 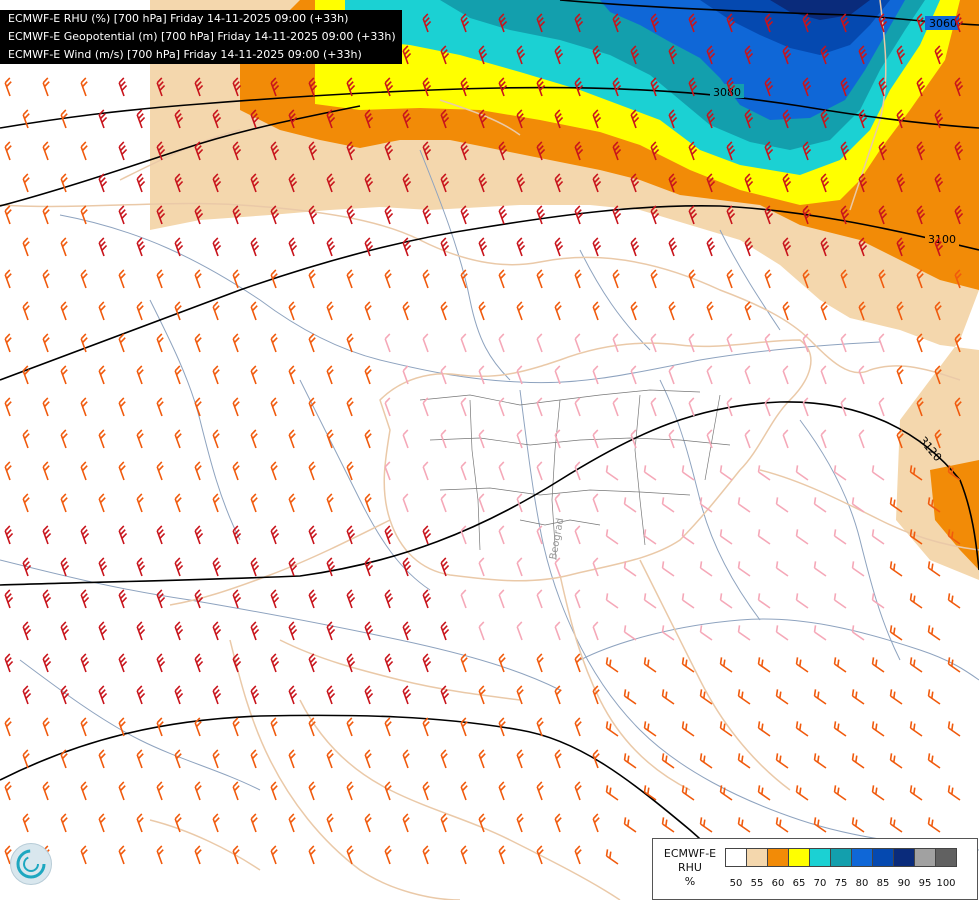 I want to click on legend-label-55: 55, so click(x=757, y=883).